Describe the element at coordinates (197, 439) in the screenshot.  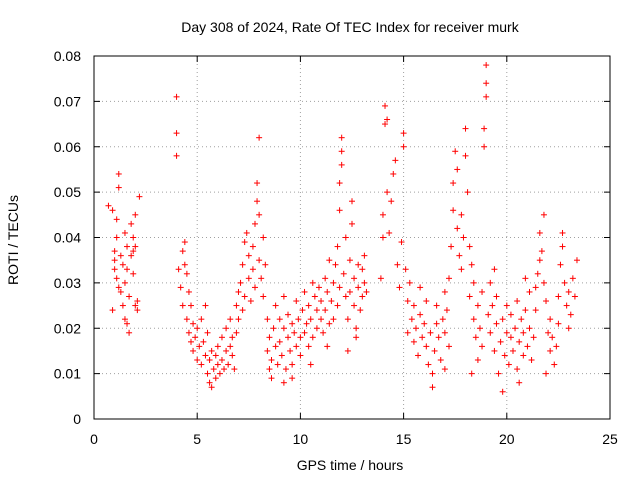
I see `x-tick-label: 5` at that location.